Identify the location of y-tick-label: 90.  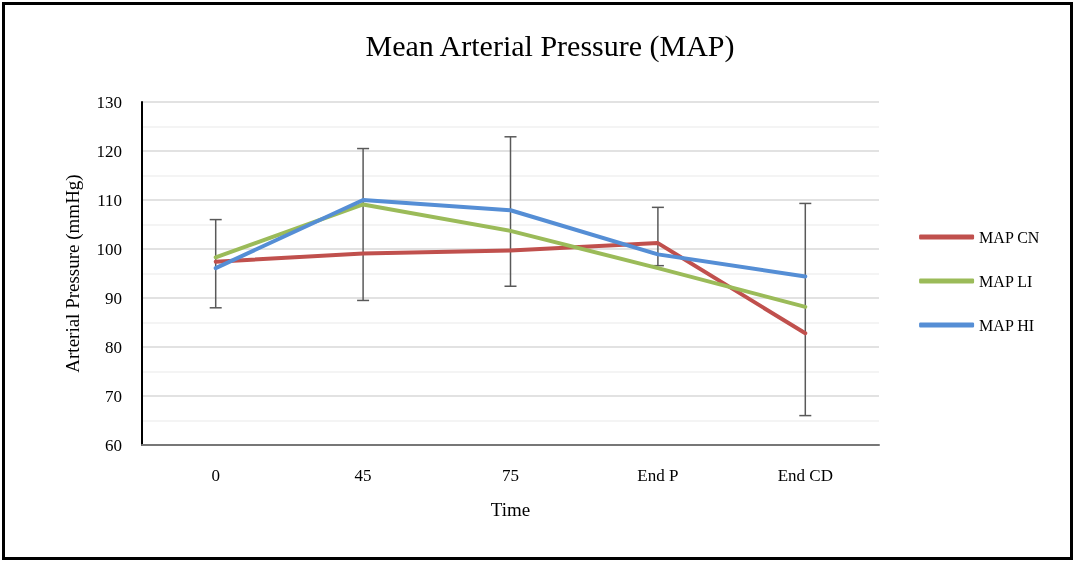
(113, 298).